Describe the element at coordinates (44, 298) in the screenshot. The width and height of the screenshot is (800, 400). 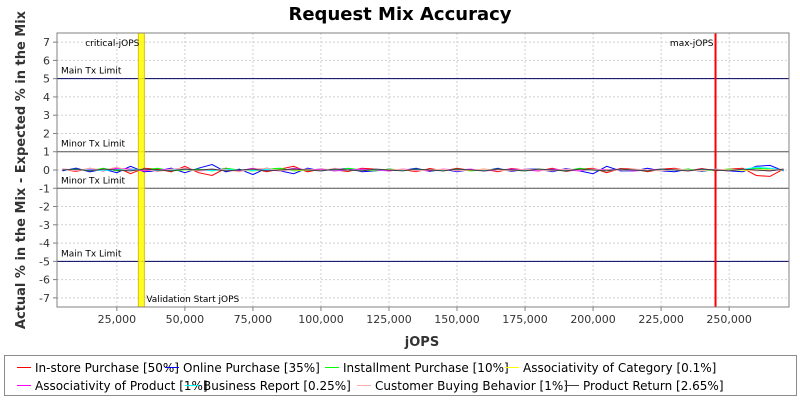
I see `y-tick-label: -7` at that location.